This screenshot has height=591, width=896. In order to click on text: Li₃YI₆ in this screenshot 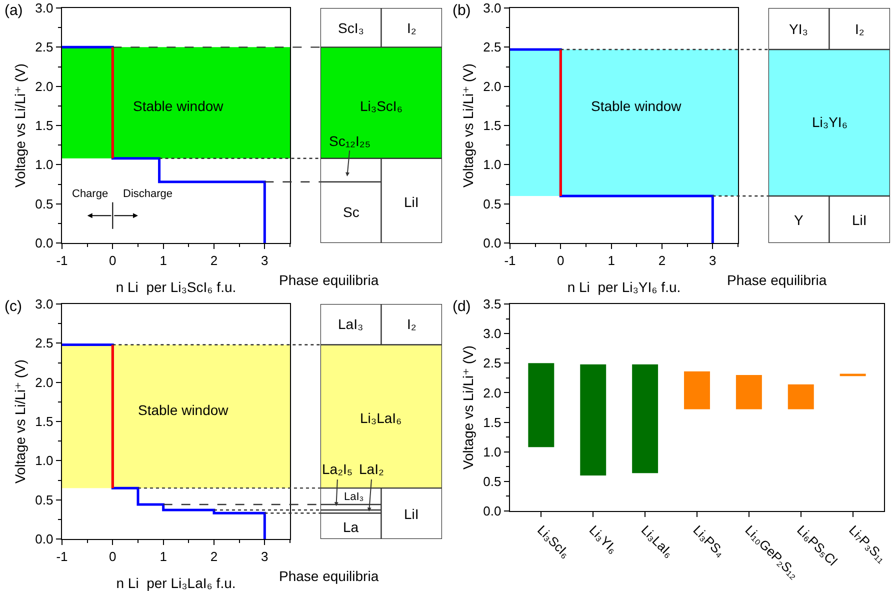, I will do `click(830, 122)`.